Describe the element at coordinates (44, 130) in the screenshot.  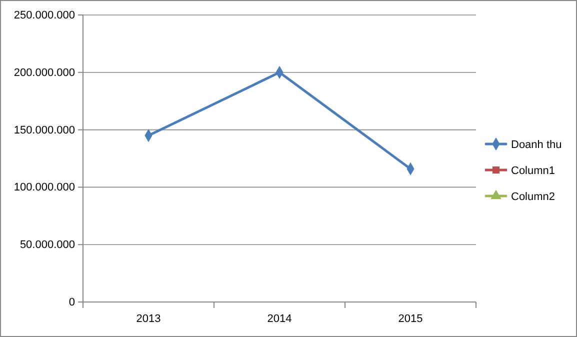
I see `y-tick-label: 150.000.000` at that location.